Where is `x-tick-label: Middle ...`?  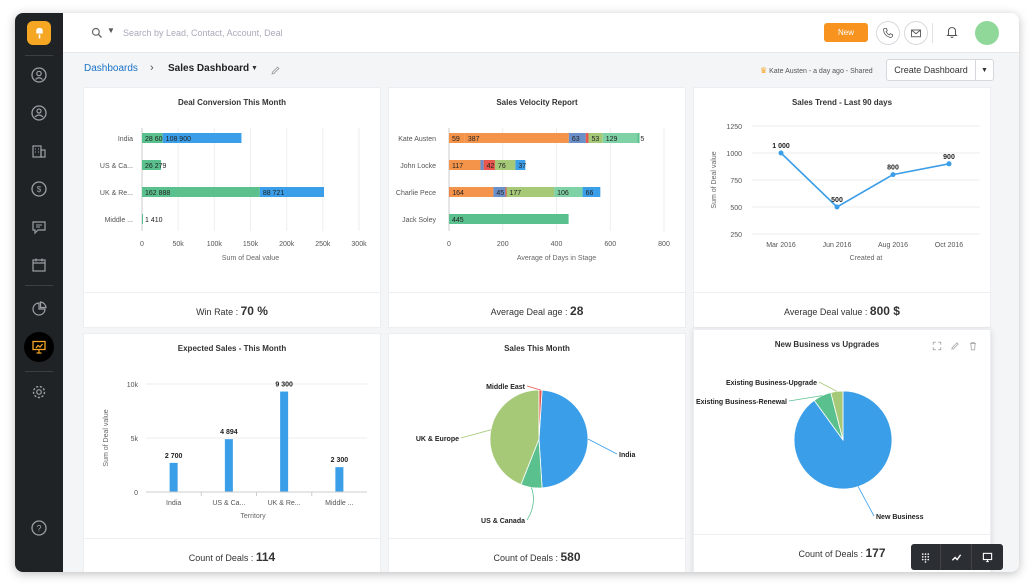 x-tick-label: Middle ... is located at coordinates (339, 503).